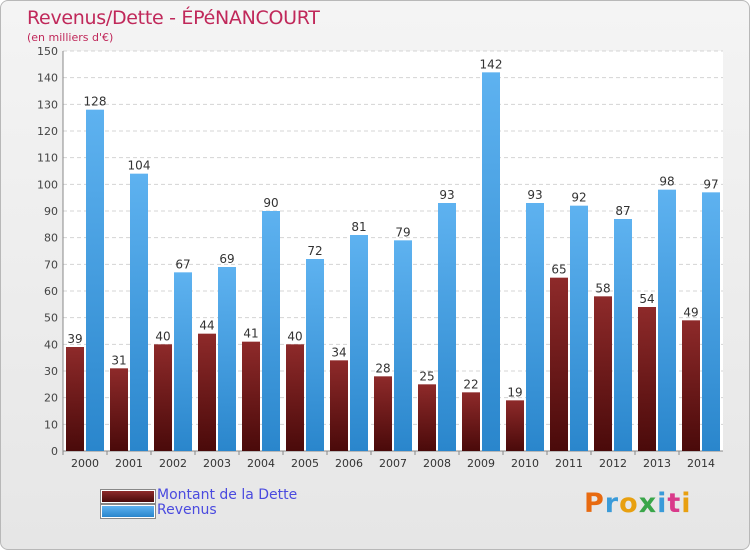 Image resolution: width=750 pixels, height=550 pixels. I want to click on x-tick-label: 2000, so click(85, 463).